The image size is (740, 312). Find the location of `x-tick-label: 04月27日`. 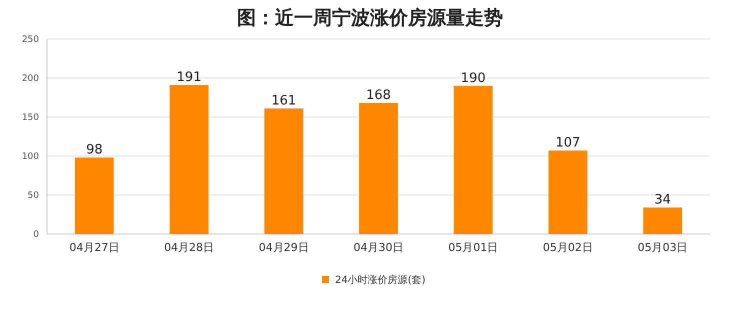

x-tick-label: 04月27日 is located at coordinates (94, 247).